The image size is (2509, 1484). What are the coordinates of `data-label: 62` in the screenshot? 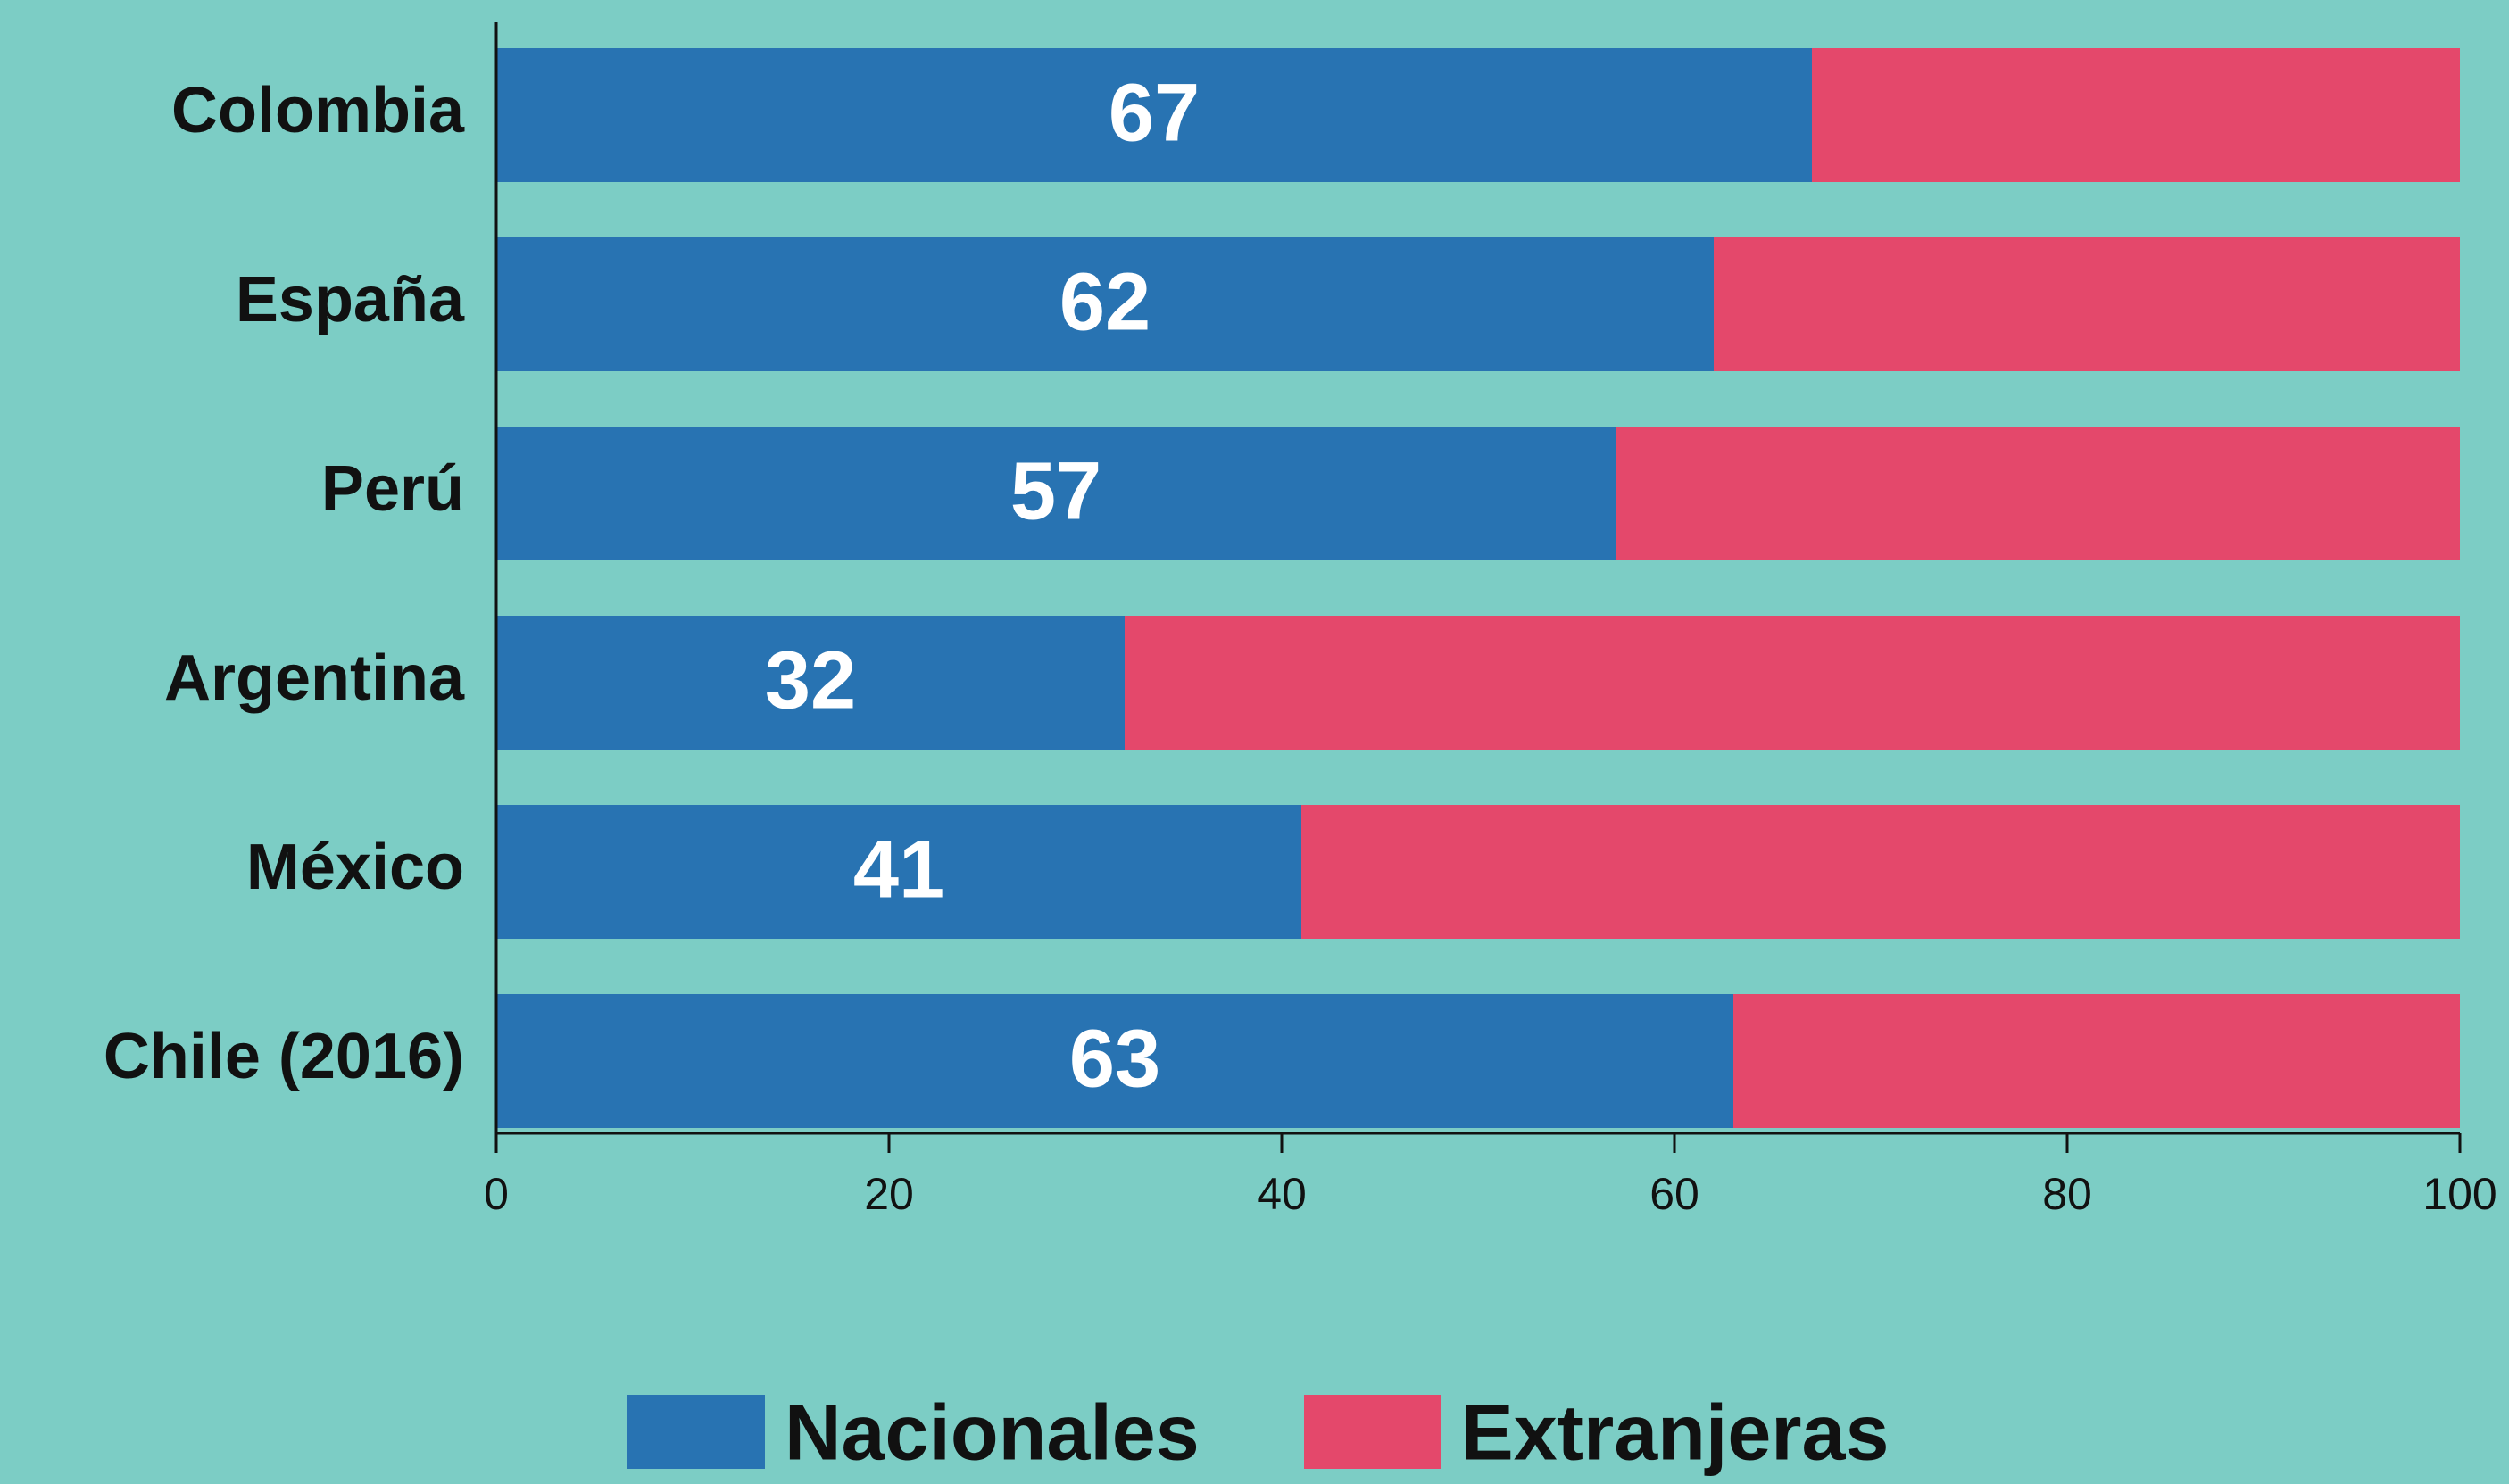 It's located at (1105, 301).